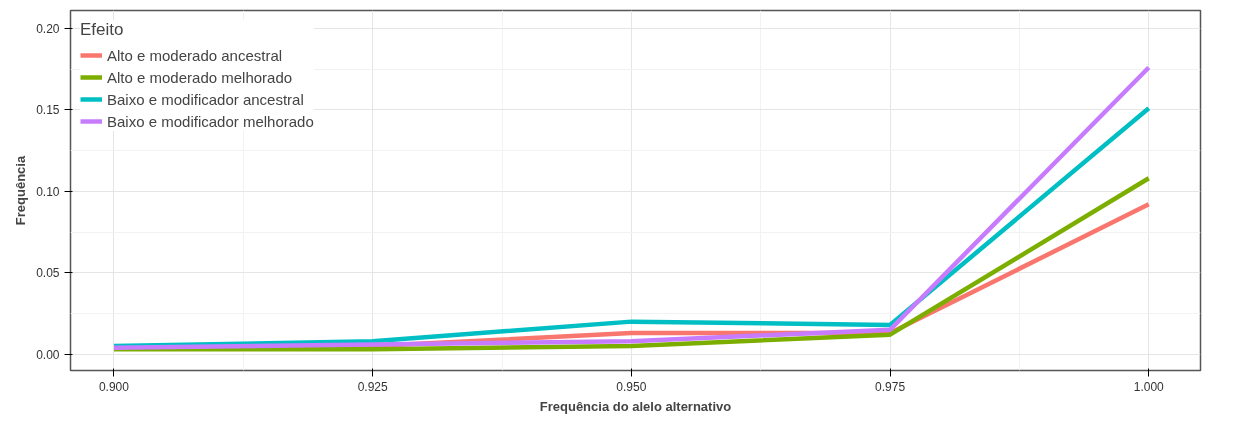  What do you see at coordinates (48, 273) in the screenshot?
I see `y-tick-label: 0.05` at bounding box center [48, 273].